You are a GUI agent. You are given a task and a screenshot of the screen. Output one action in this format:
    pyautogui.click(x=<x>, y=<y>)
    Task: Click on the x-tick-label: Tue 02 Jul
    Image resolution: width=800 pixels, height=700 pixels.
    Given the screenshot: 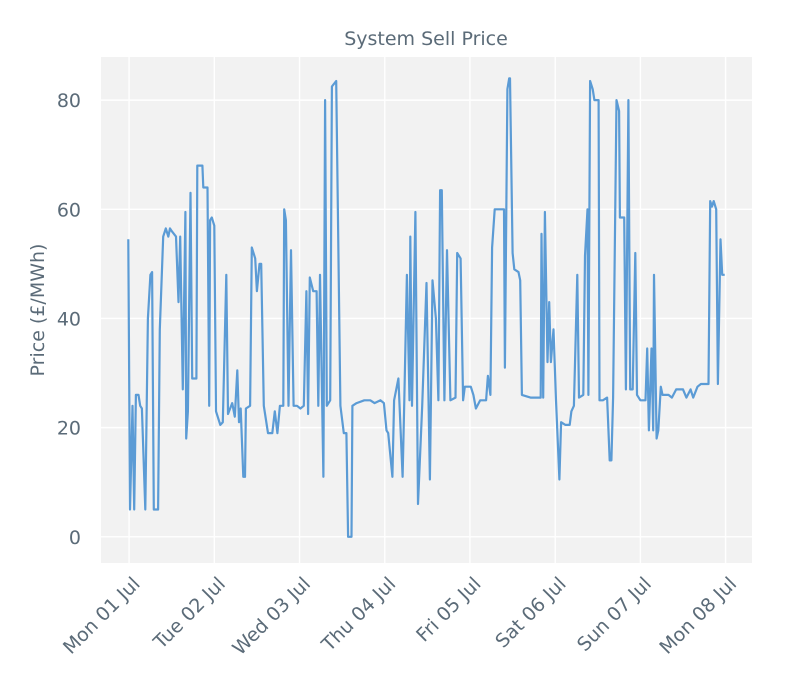 What is the action you would take?
    pyautogui.click(x=189, y=613)
    